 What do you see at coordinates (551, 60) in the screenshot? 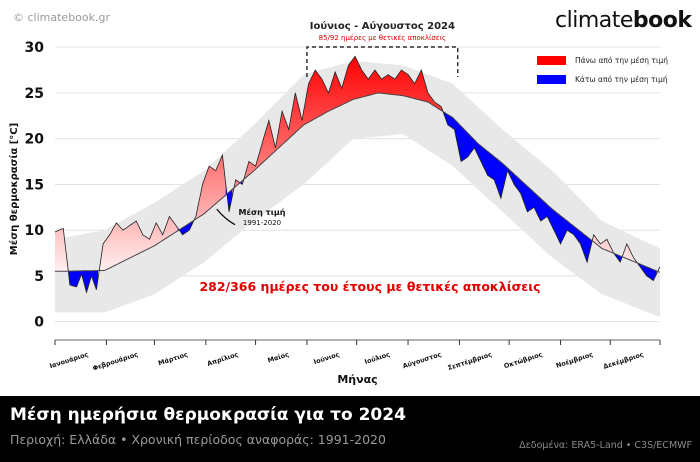
I see `legend-swatch-above` at bounding box center [551, 60].